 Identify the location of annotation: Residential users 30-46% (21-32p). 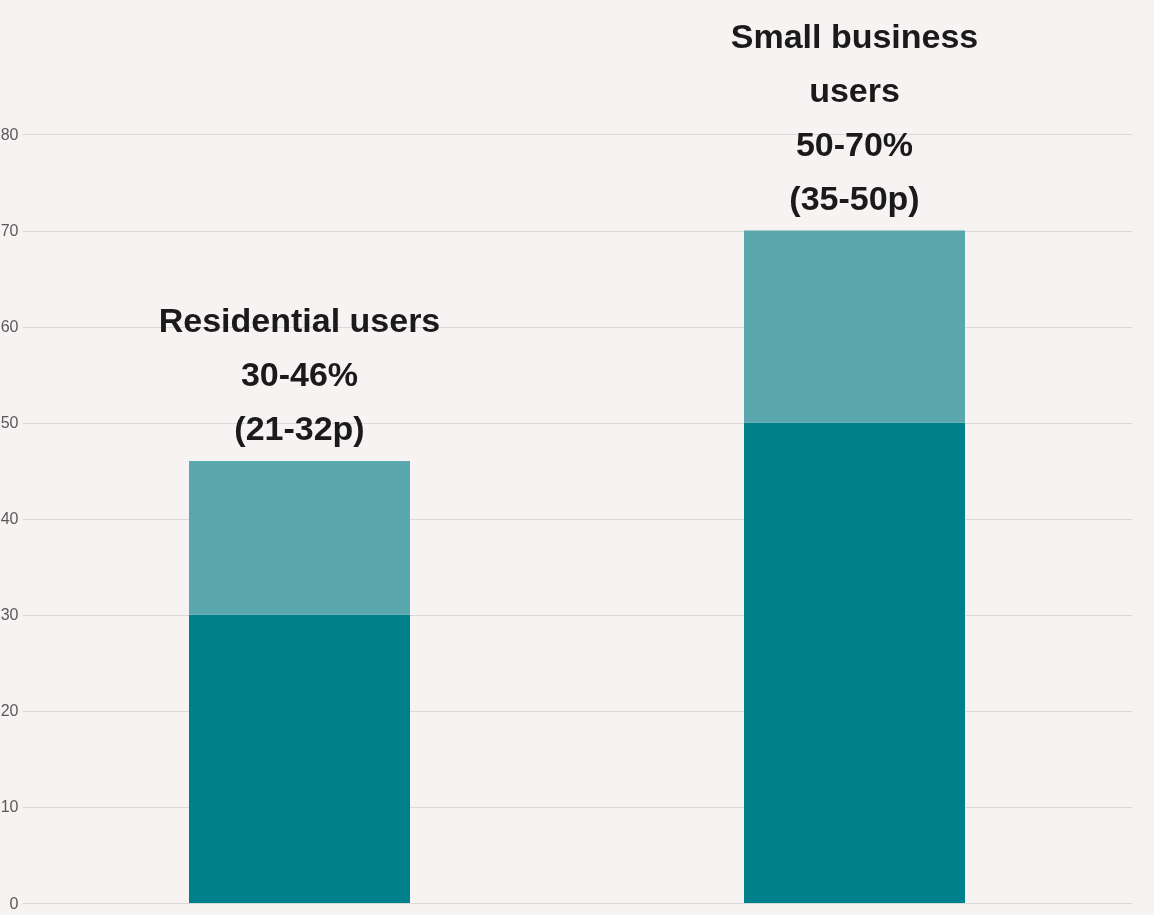
(299, 374).